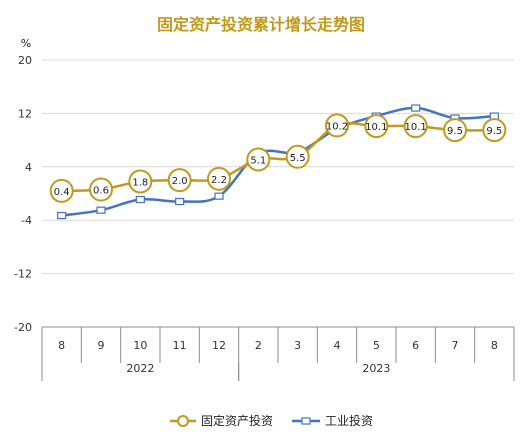 The height and width of the screenshot is (441, 522). Describe the element at coordinates (376, 345) in the screenshot. I see `x-tick-label: 5` at that location.